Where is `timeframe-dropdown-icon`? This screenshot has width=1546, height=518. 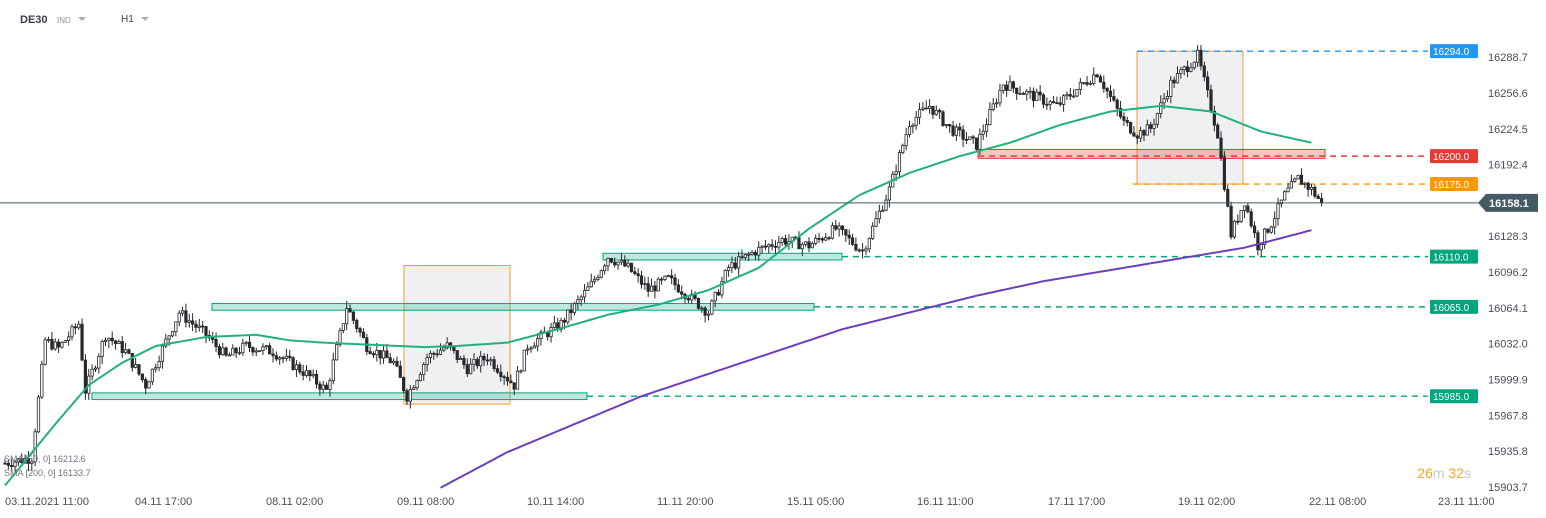 timeframe-dropdown-icon is located at coordinates (145, 19).